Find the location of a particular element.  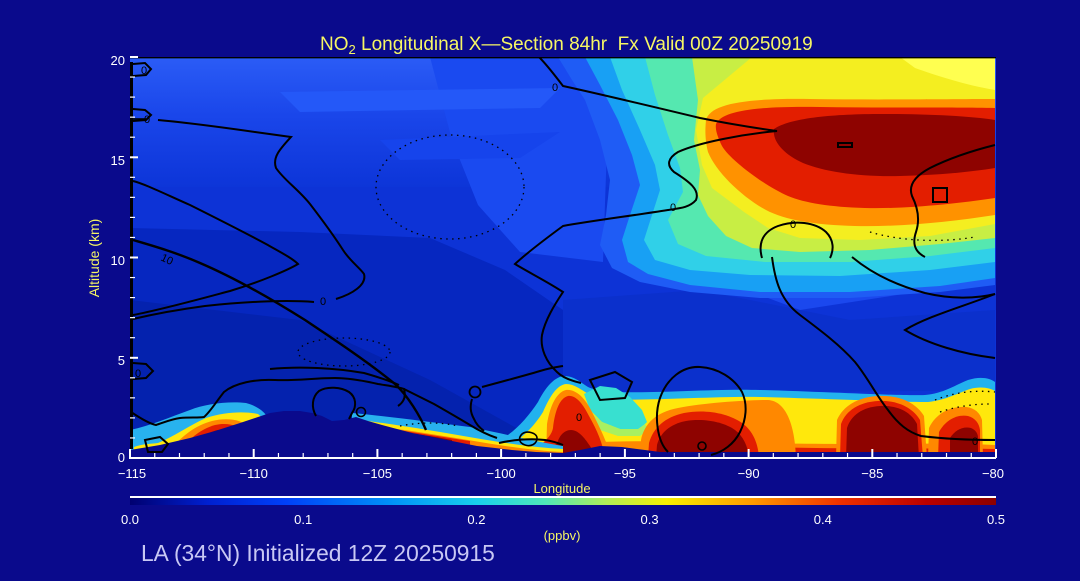

svg-text: 0.0 is located at coordinates (130, 519).